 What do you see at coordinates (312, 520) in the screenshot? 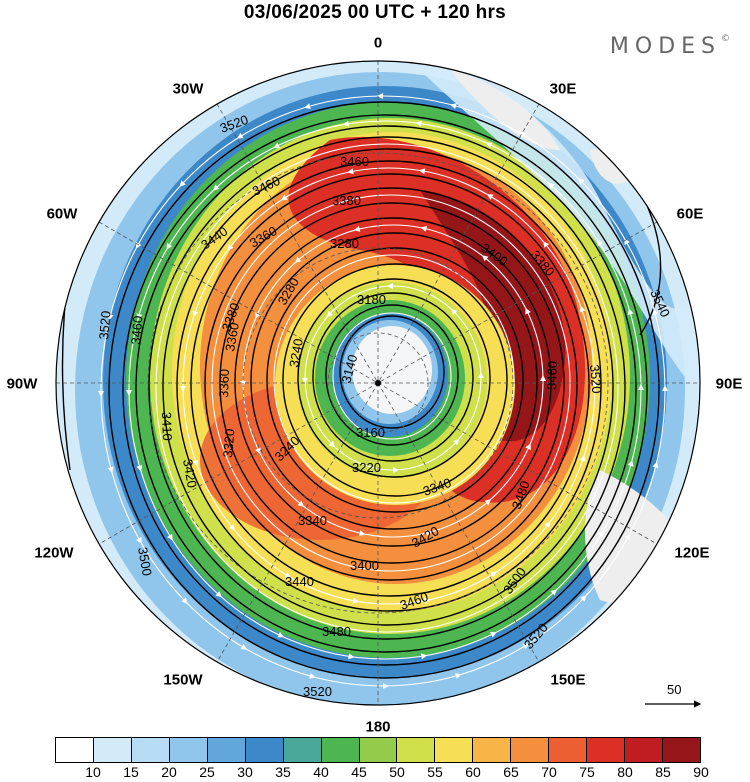
I see `contour-label: 3340` at bounding box center [312, 520].